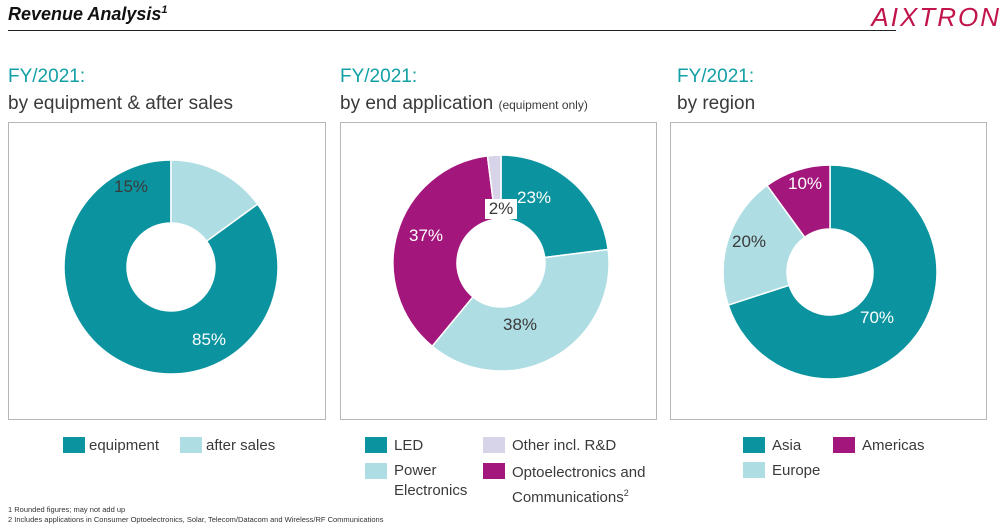  What do you see at coordinates (379, 76) in the screenshot?
I see `panel2-heading: FY/2021:` at bounding box center [379, 76].